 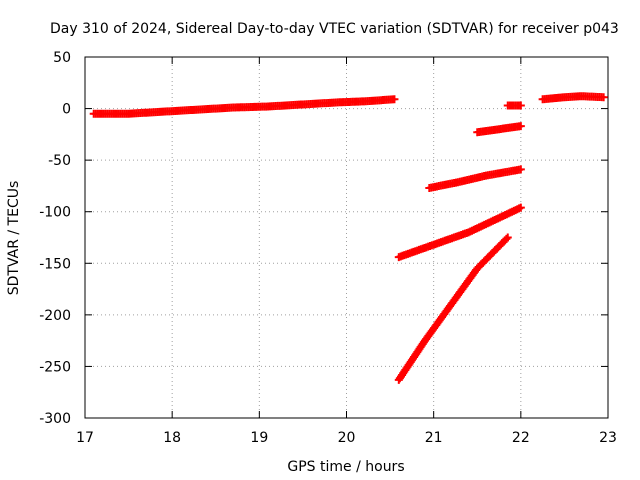 What do you see at coordinates (259, 438) in the screenshot?
I see `x-tick-label: 19` at bounding box center [259, 438].